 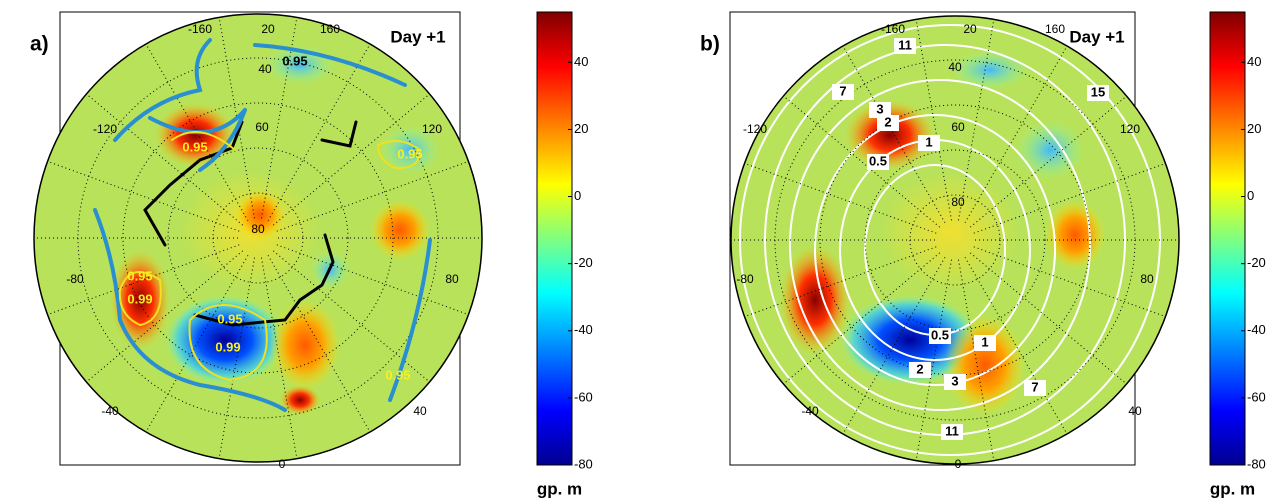 I want to click on contour-label: 15, so click(x=1098, y=91).